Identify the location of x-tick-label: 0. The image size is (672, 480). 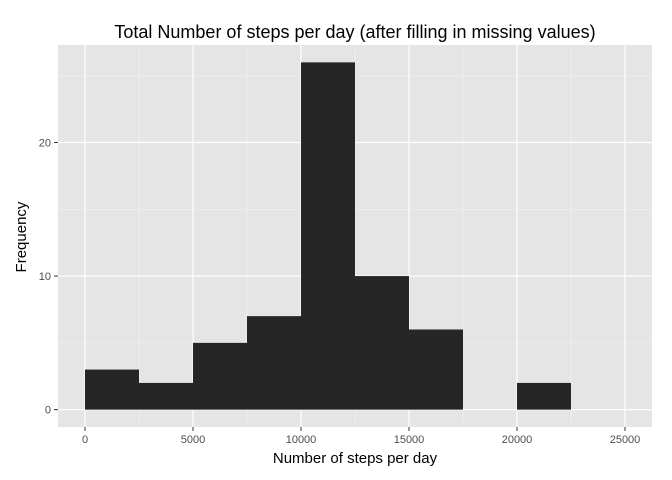
(85, 440).